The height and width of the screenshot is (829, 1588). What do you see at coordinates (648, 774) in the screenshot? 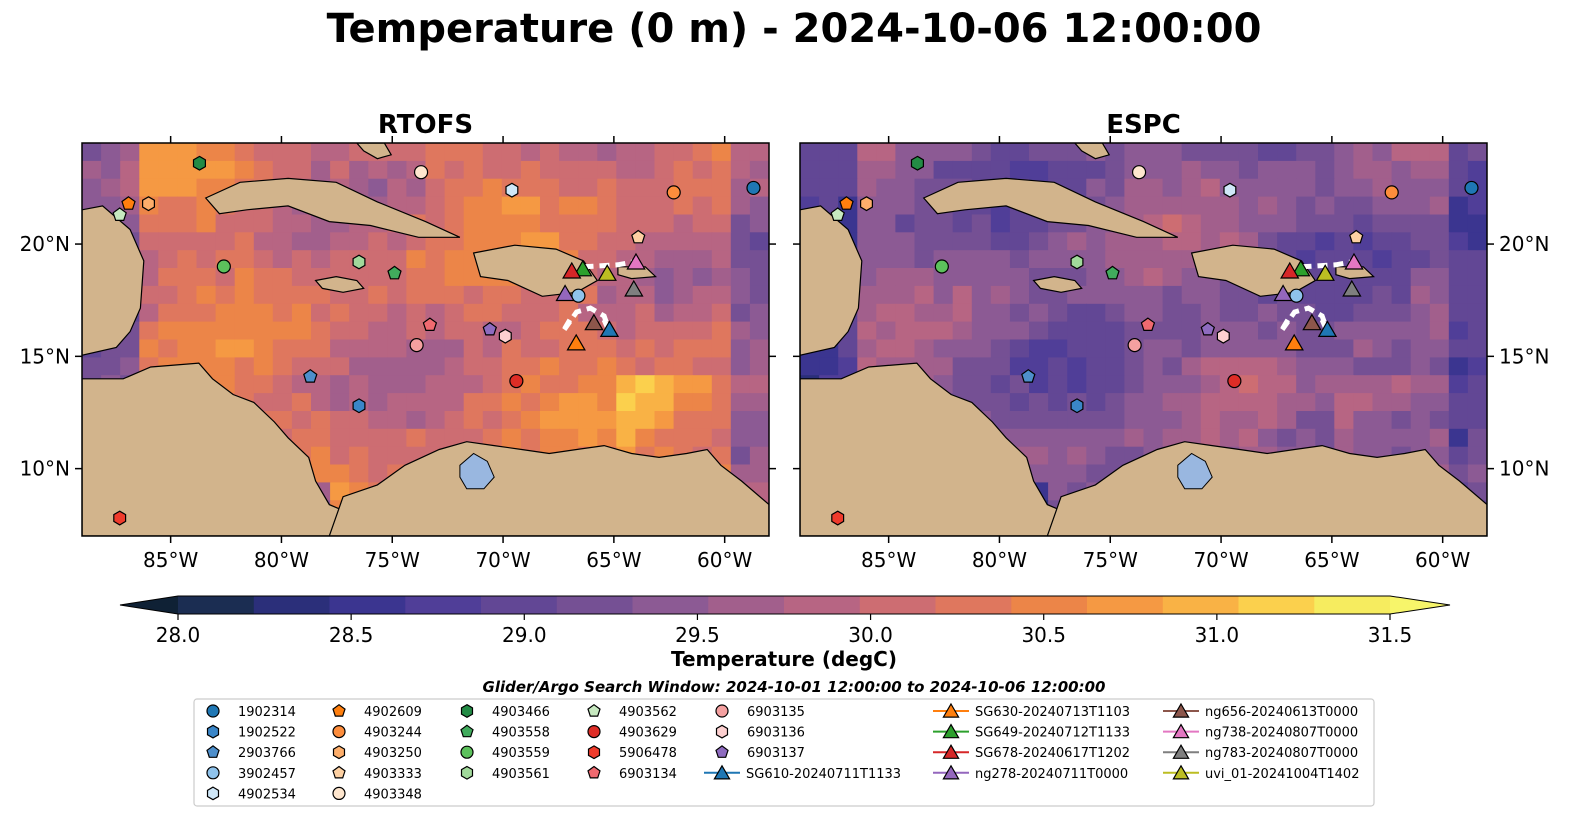
I see `legend-label: 6903134` at bounding box center [648, 774].